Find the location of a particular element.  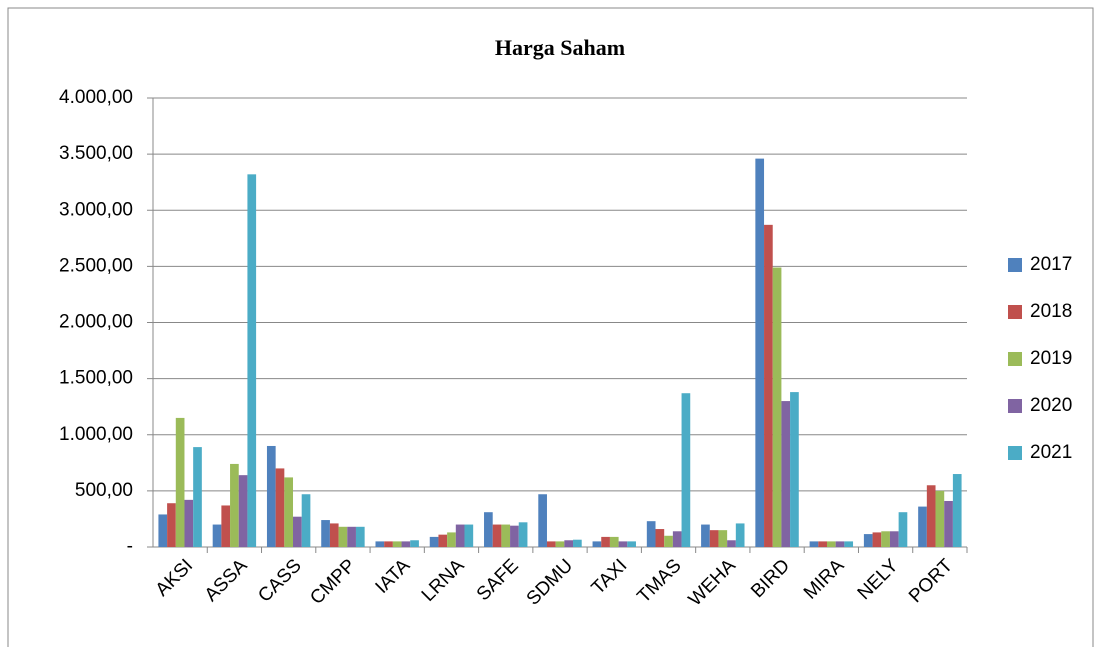

legend-label: 2019 is located at coordinates (1051, 358).